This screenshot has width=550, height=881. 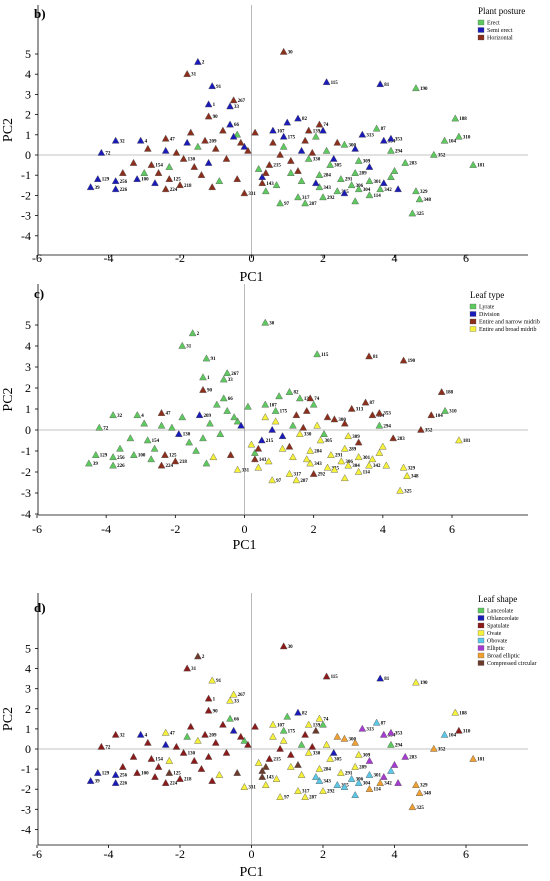 What do you see at coordinates (244, 545) in the screenshot?
I see `x-axis-title: PC1` at bounding box center [244, 545].